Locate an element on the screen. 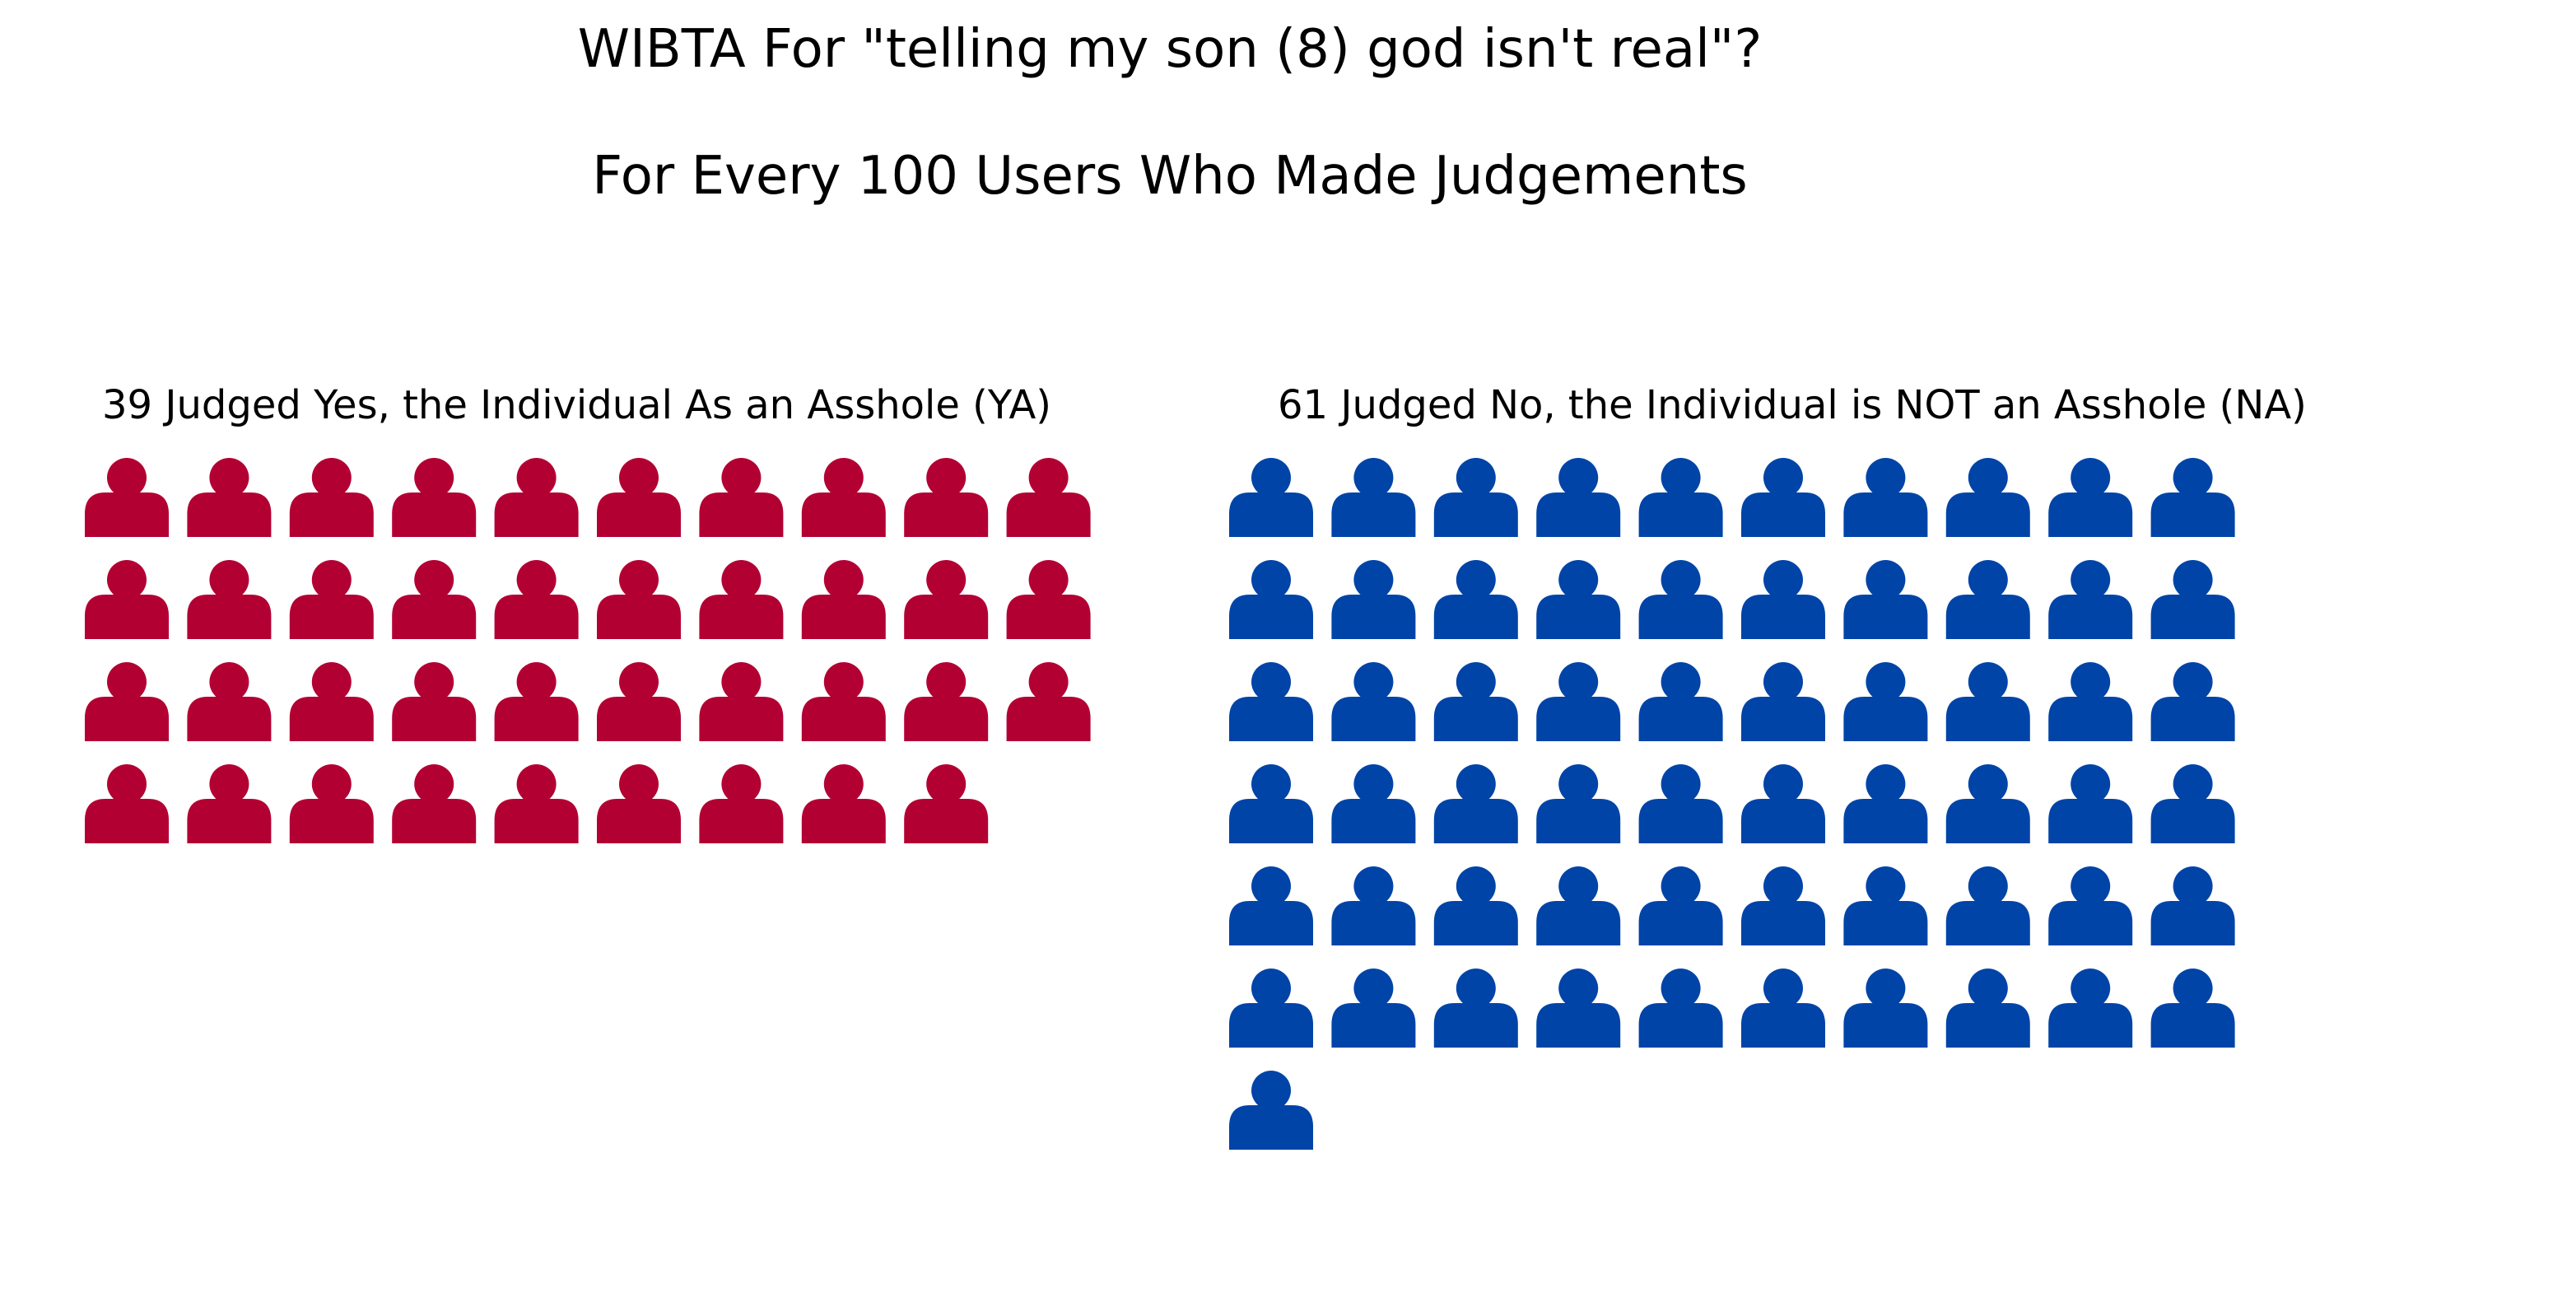  chart-subtitle: For Every 100 Users Who Made Judgements is located at coordinates (1170, 177).